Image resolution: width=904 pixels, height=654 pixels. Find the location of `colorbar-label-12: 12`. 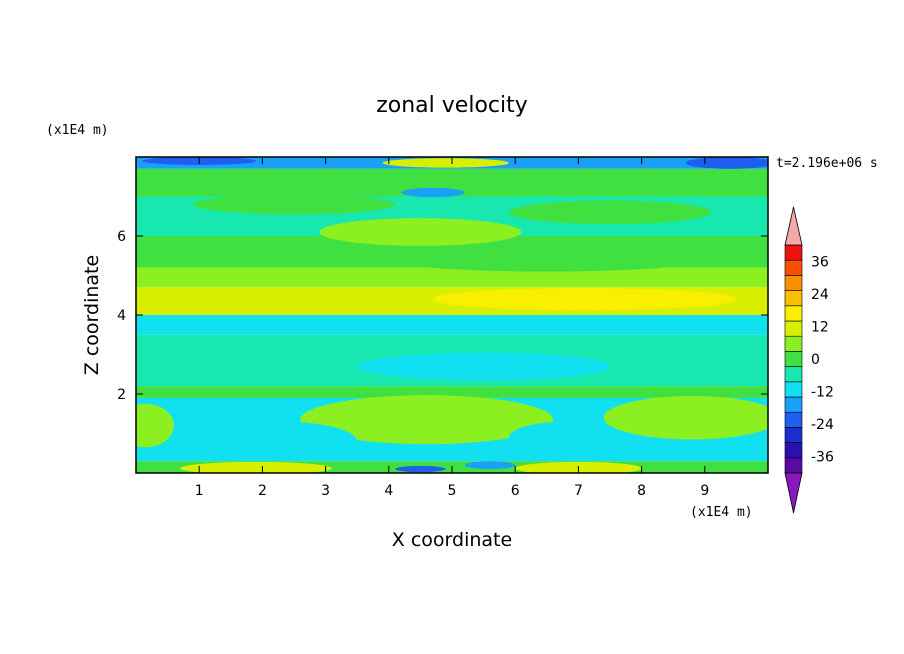

colorbar-label-12: 12 is located at coordinates (820, 327).